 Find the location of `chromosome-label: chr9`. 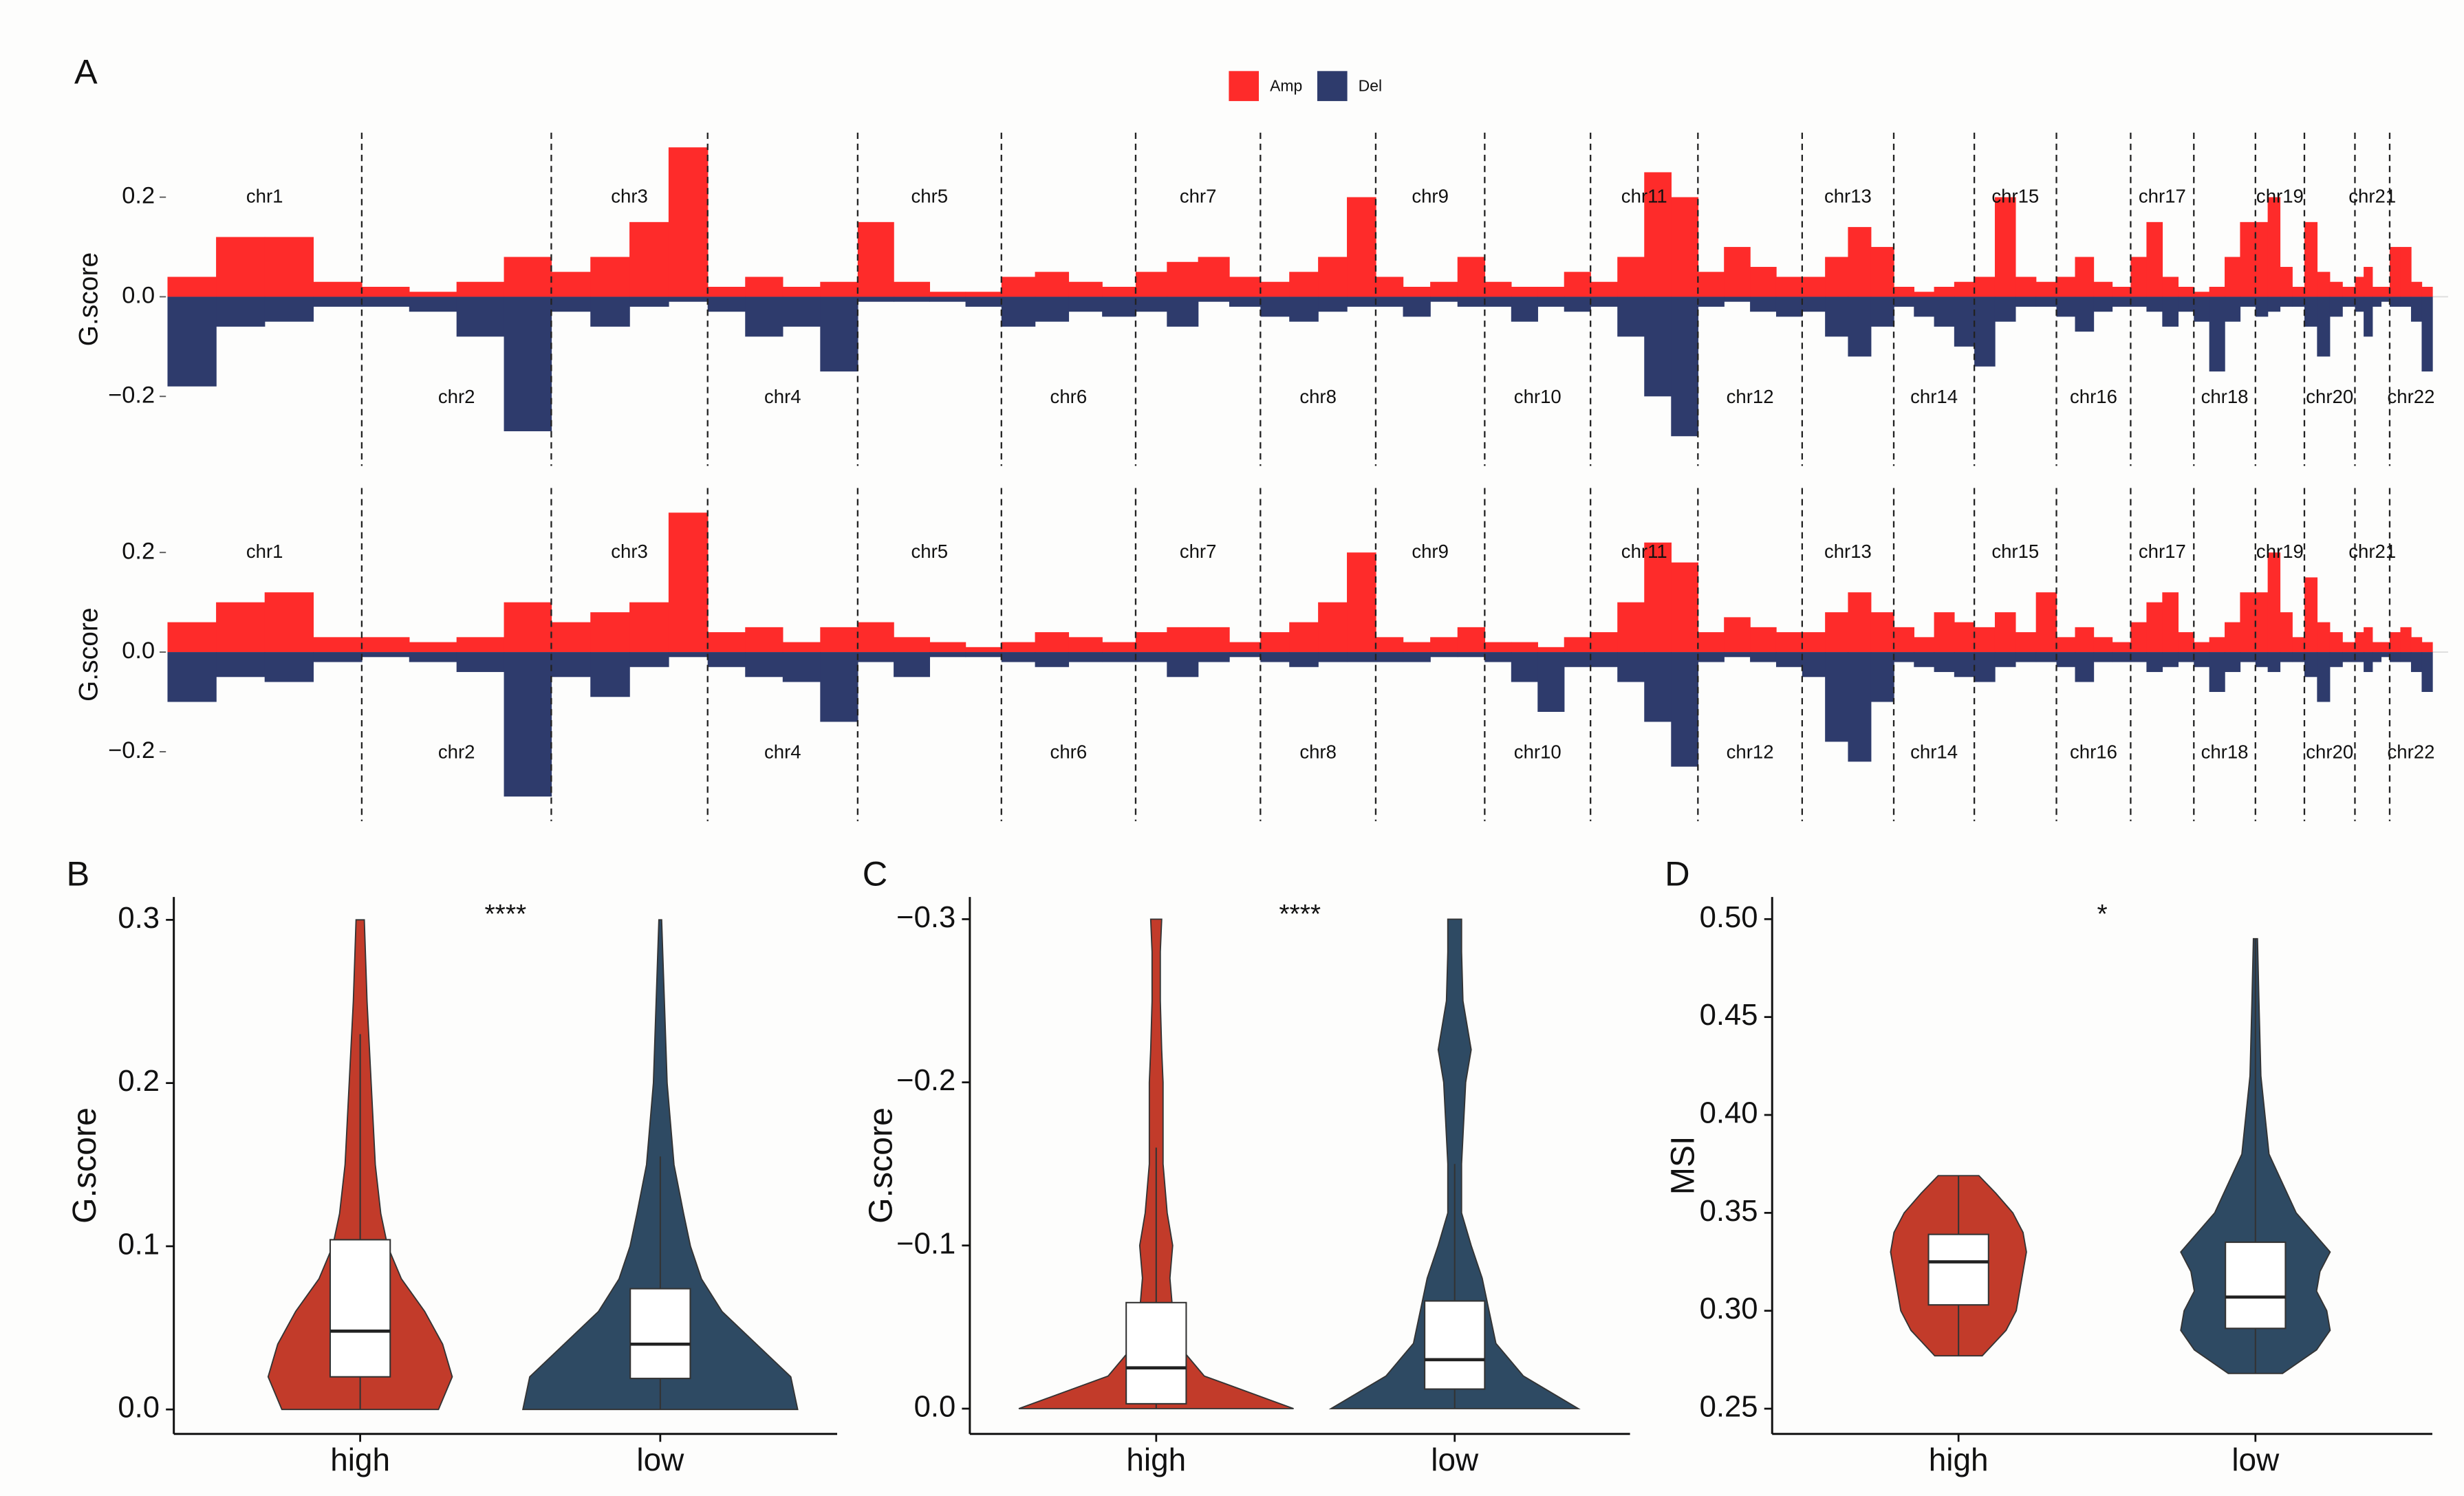

chromosome-label: chr9 is located at coordinates (1430, 195).